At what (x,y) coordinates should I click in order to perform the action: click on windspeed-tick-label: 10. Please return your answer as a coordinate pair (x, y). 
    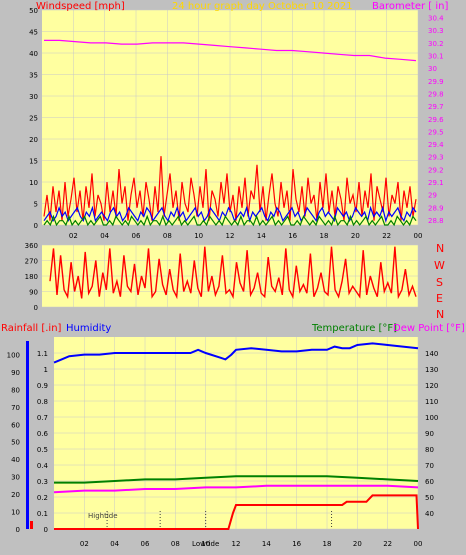
    Looking at the image, I should click on (33, 183).